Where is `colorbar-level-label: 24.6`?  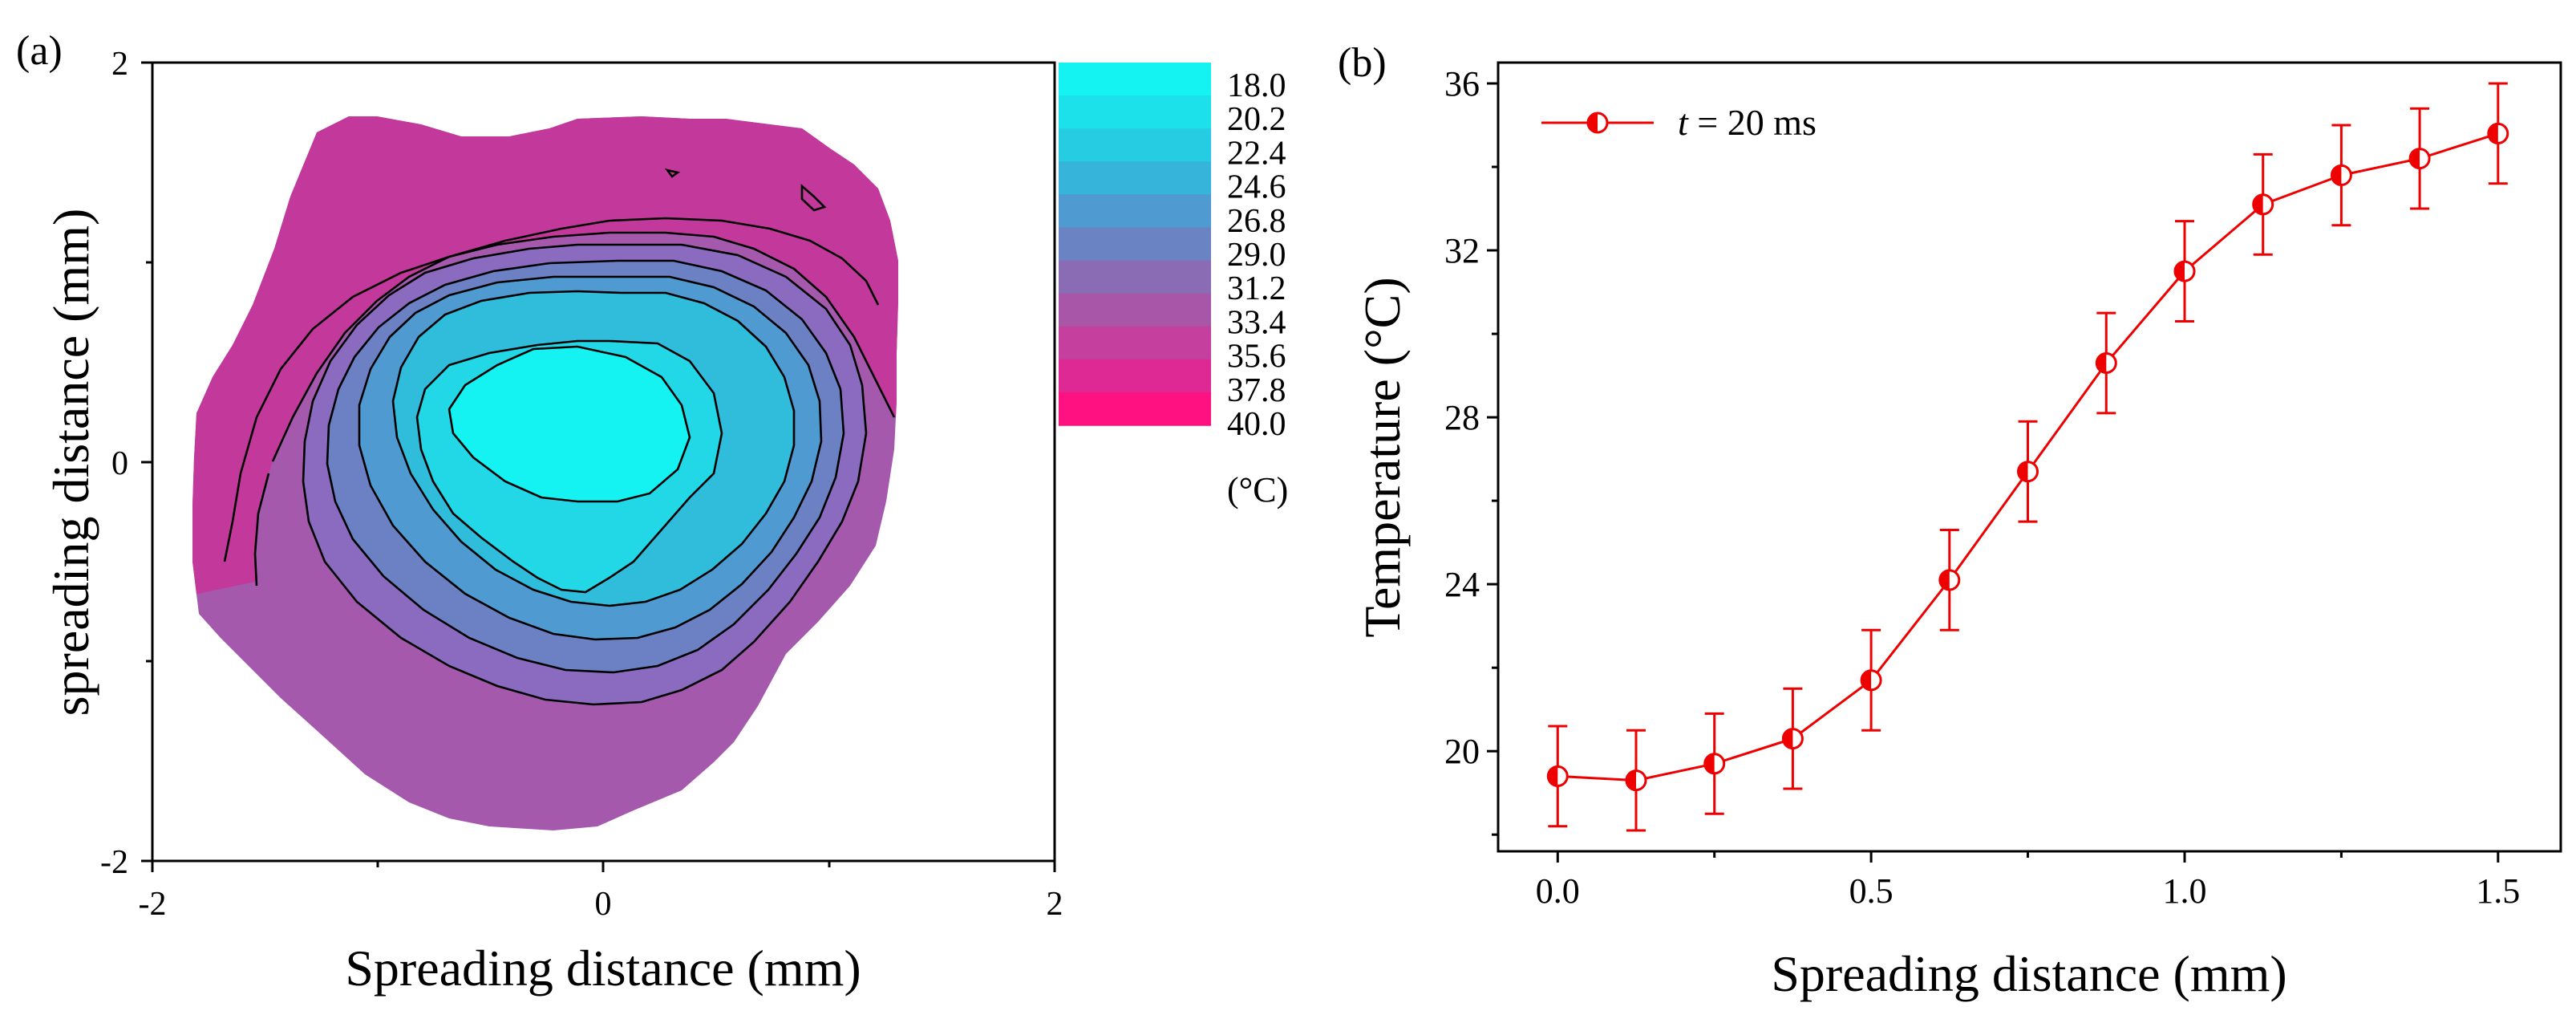 colorbar-level-label: 24.6 is located at coordinates (1256, 187).